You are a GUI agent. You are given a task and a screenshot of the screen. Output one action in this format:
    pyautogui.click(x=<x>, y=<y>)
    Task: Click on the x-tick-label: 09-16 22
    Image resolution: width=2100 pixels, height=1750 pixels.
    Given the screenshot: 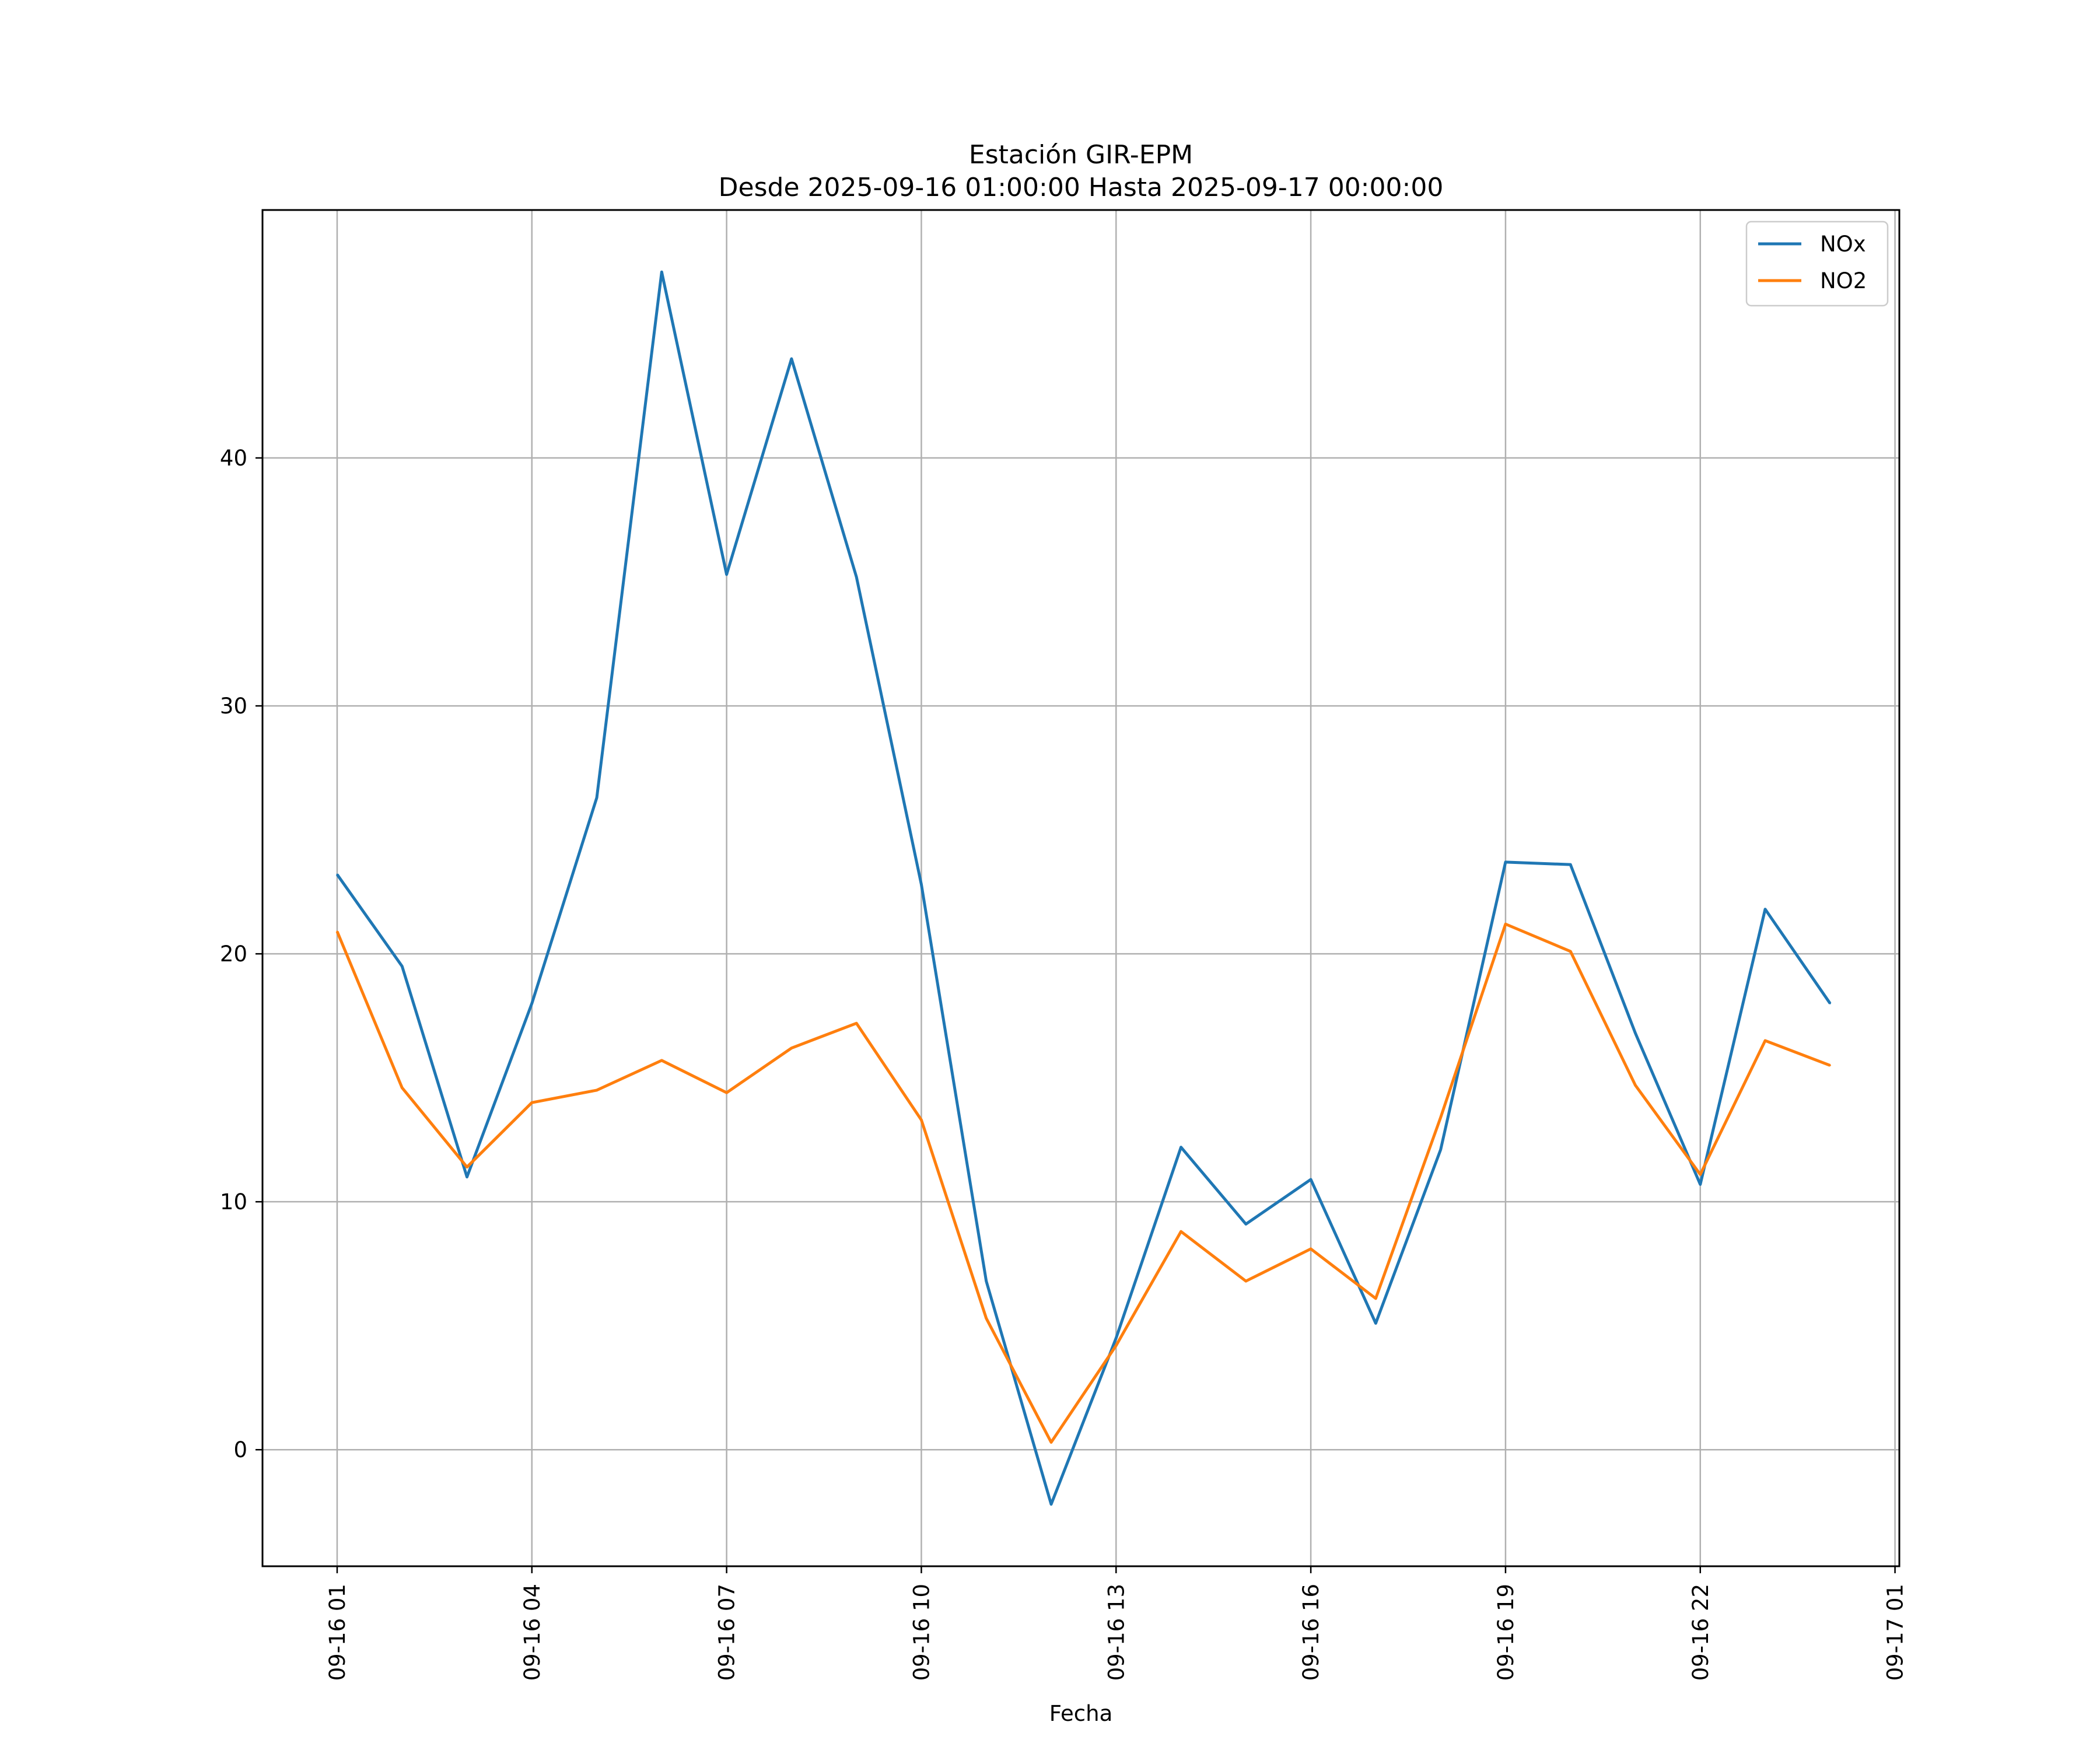 What is the action you would take?
    pyautogui.click(x=1700, y=1632)
    